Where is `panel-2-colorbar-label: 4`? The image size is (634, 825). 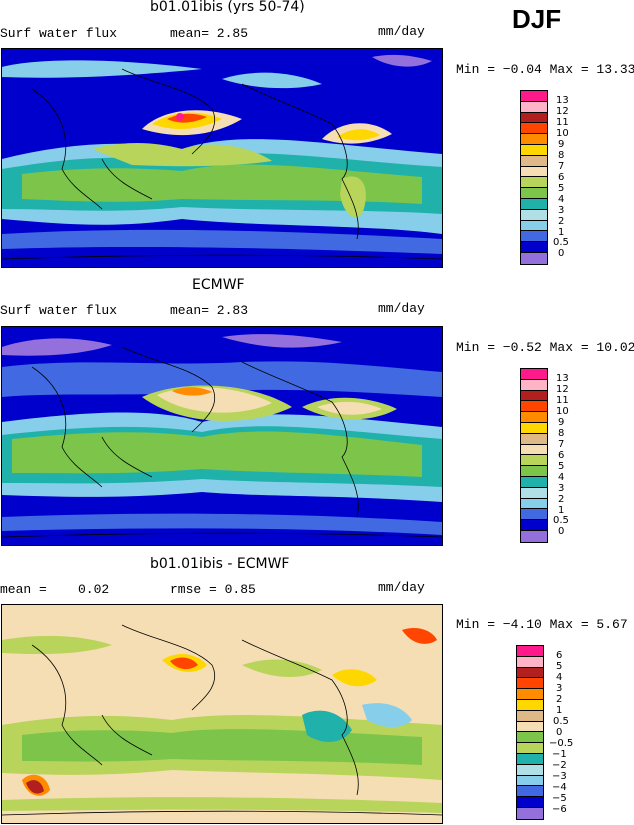
panel-2-colorbar-label: 4 is located at coordinates (561, 477).